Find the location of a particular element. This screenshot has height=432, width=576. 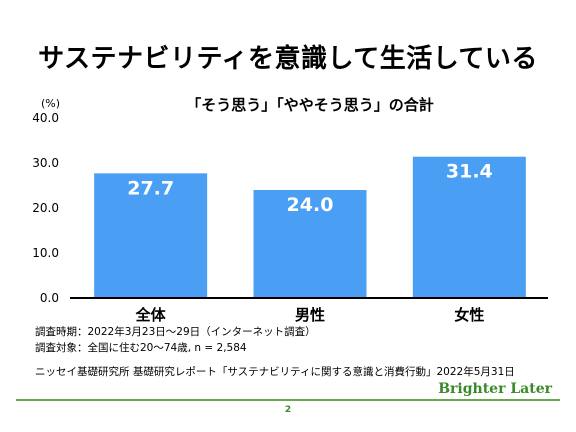

survey-target-note: 調査対象：全国に住む20～74歳, n = 2,584 is located at coordinates (141, 348).